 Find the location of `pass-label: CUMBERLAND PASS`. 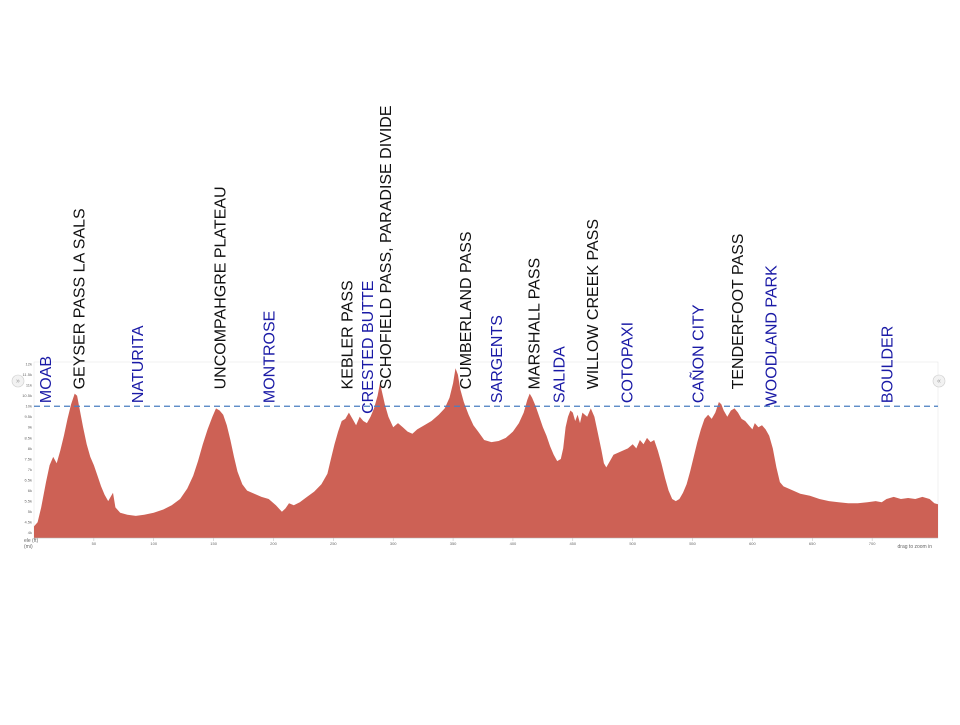

pass-label: CUMBERLAND PASS is located at coordinates (466, 310).